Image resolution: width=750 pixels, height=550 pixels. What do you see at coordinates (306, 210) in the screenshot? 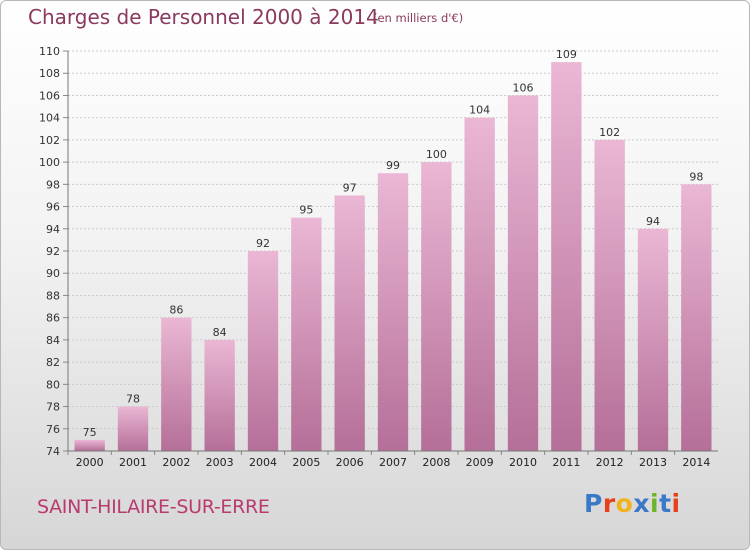
I see `value-label-2005: 95` at bounding box center [306, 210].